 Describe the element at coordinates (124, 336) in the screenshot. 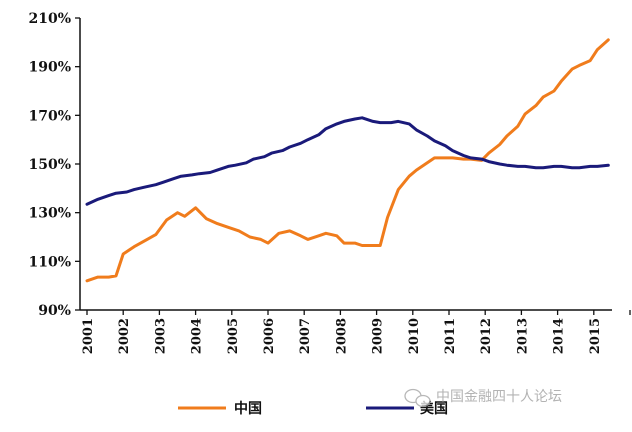

I see `x-tick-label: 2002` at that location.